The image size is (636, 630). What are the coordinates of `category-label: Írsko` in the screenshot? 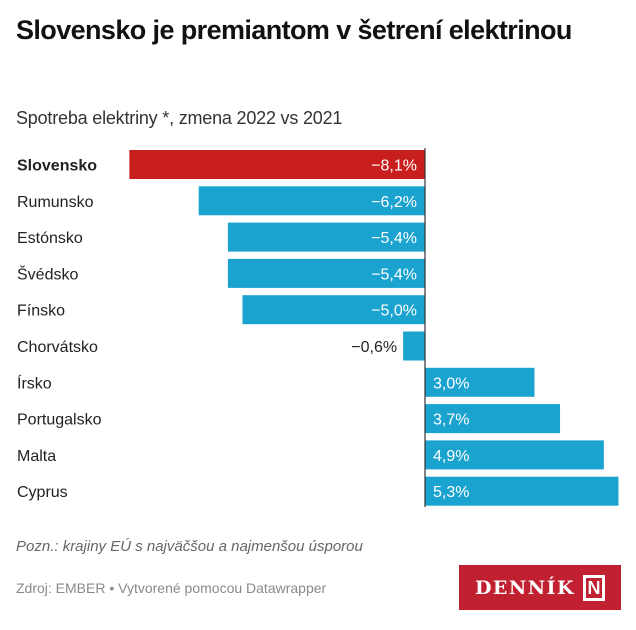 It's located at (34, 382).